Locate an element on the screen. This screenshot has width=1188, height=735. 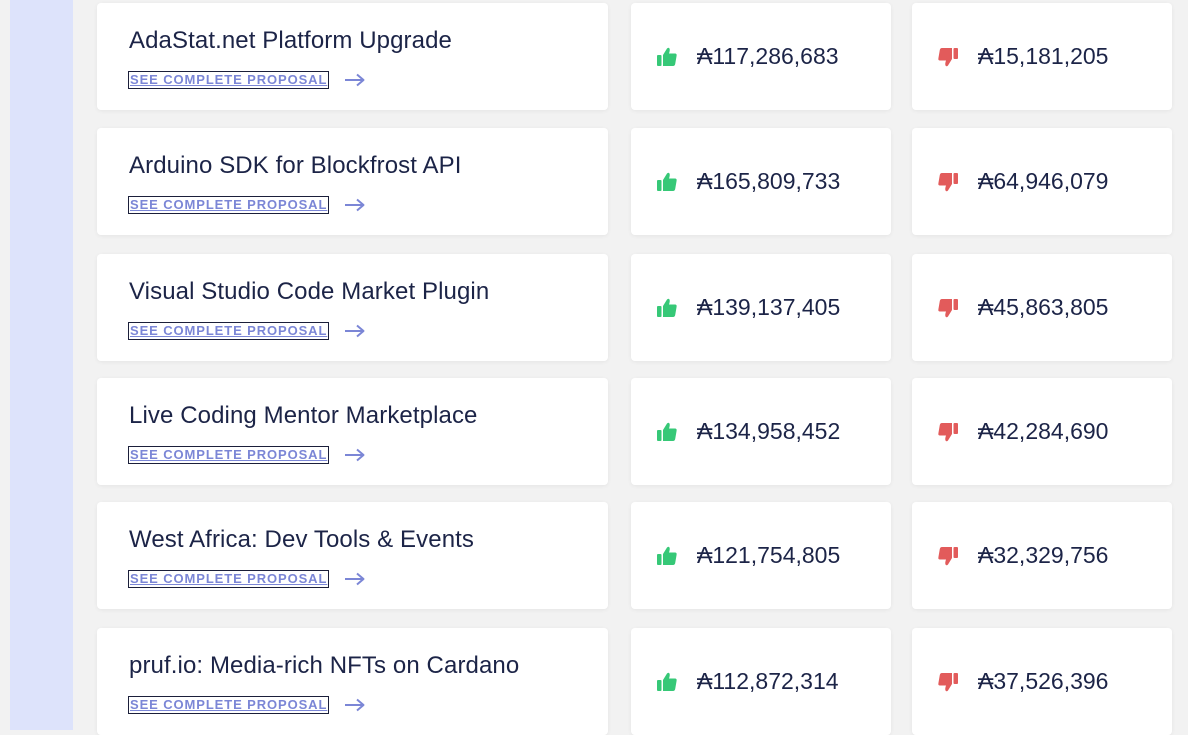
no-votes-card: ₳45,863,805 is located at coordinates (1042, 307).